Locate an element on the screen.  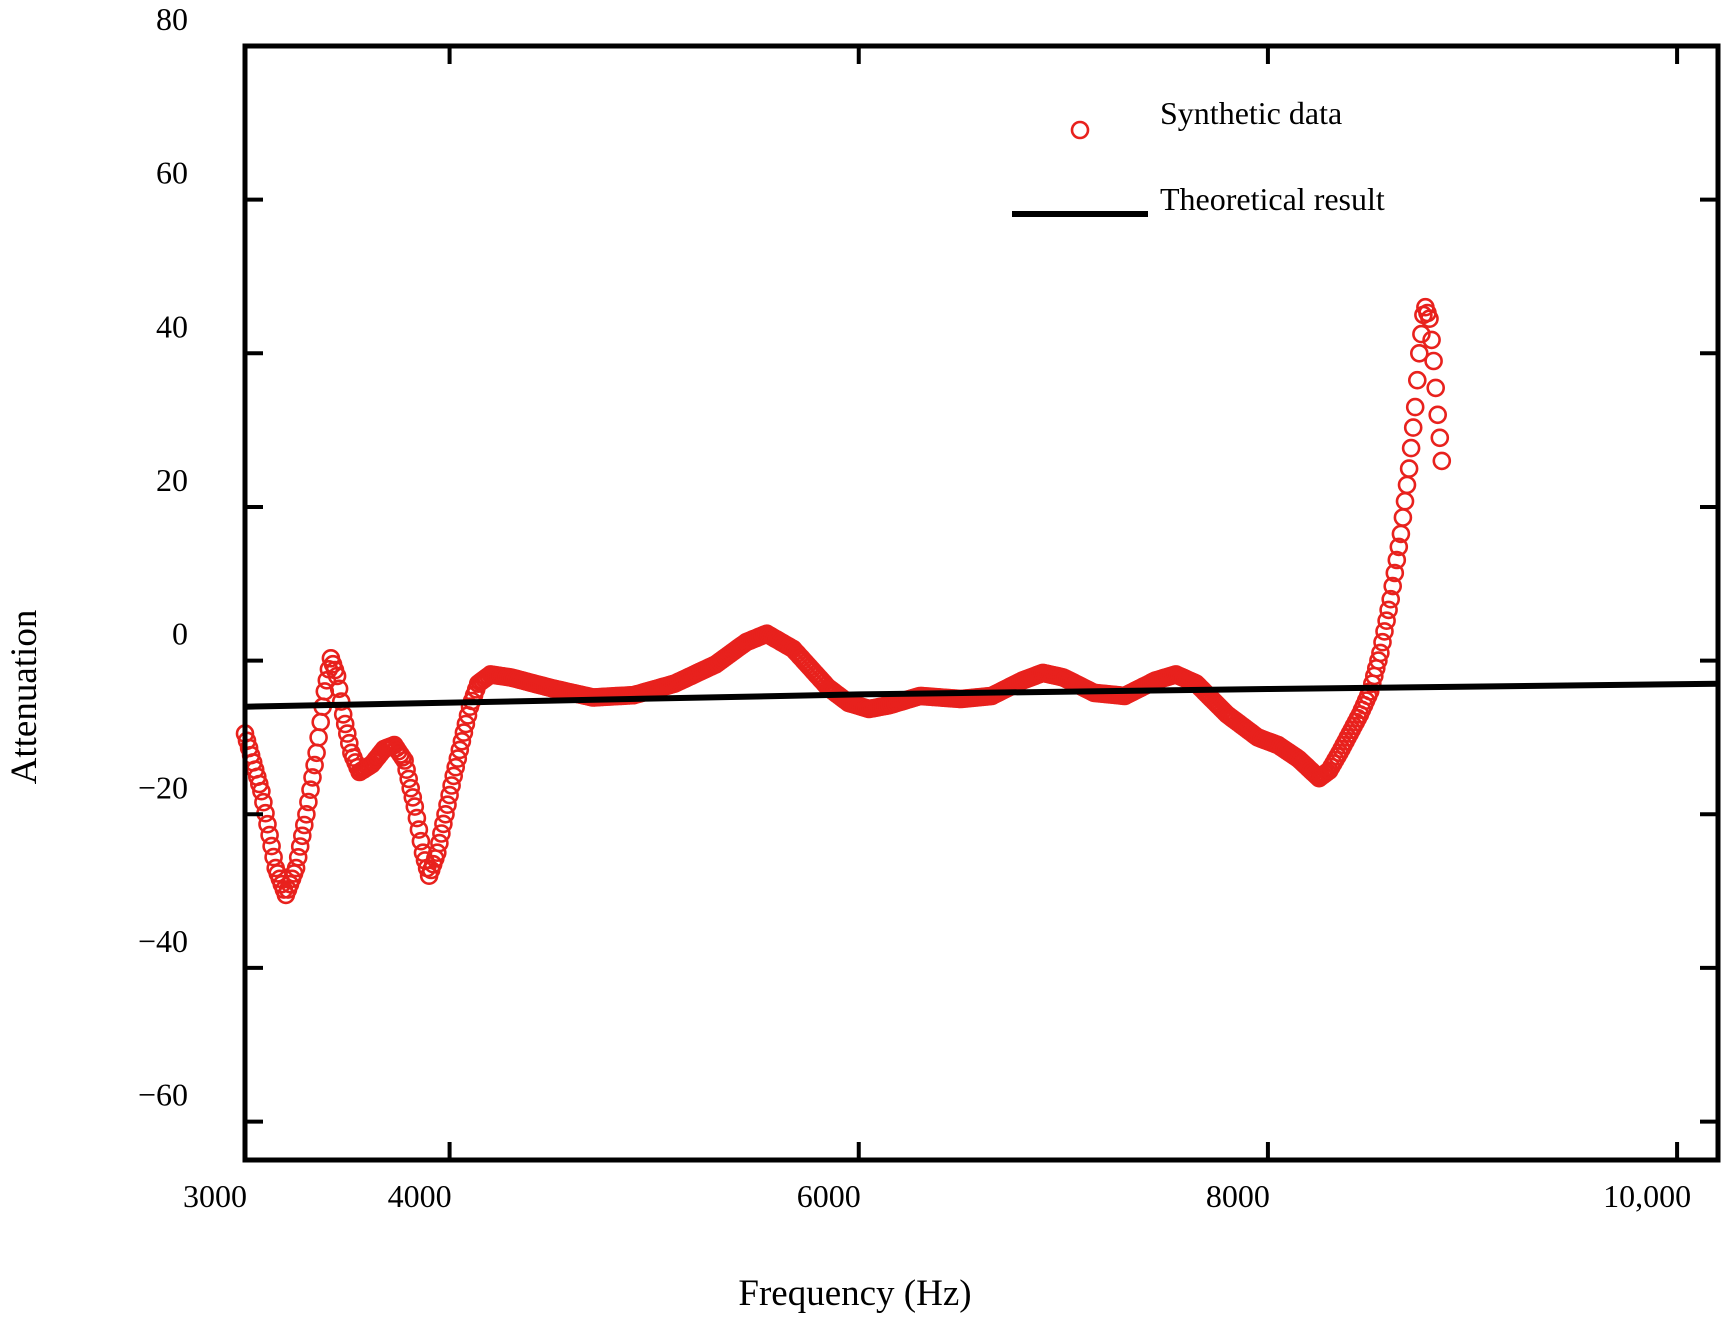
x-tick-label: 4000 is located at coordinates (420, 1196).